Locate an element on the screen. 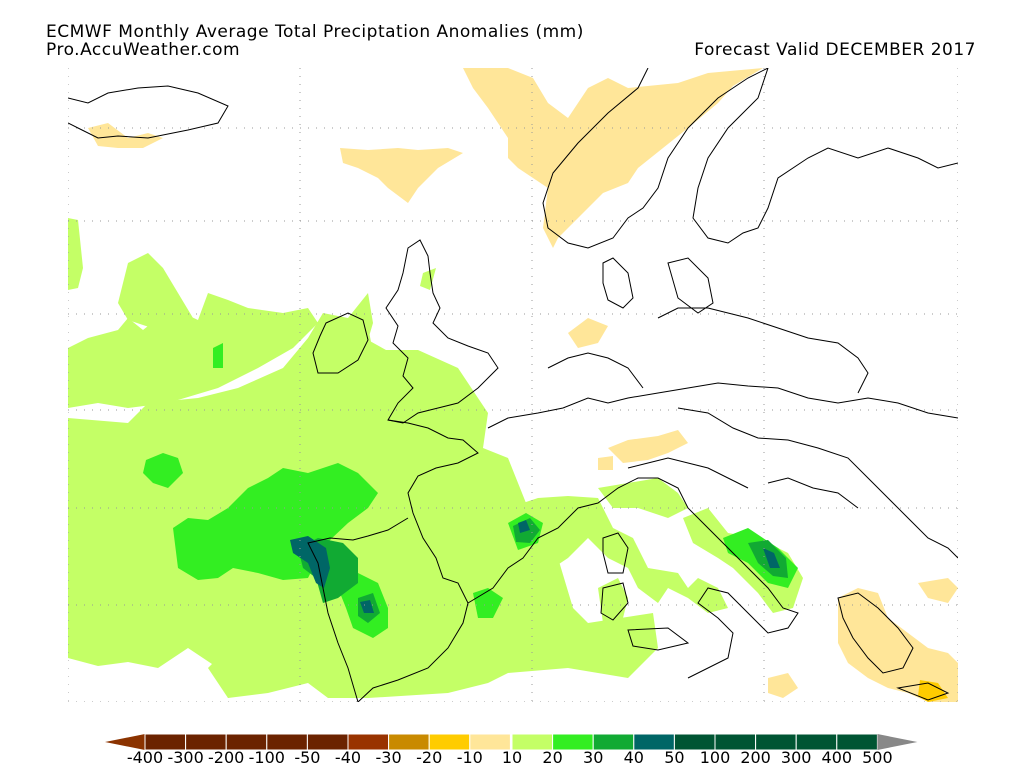 The image size is (1024, 768). legend-tick-label: -300 is located at coordinates (185, 757).